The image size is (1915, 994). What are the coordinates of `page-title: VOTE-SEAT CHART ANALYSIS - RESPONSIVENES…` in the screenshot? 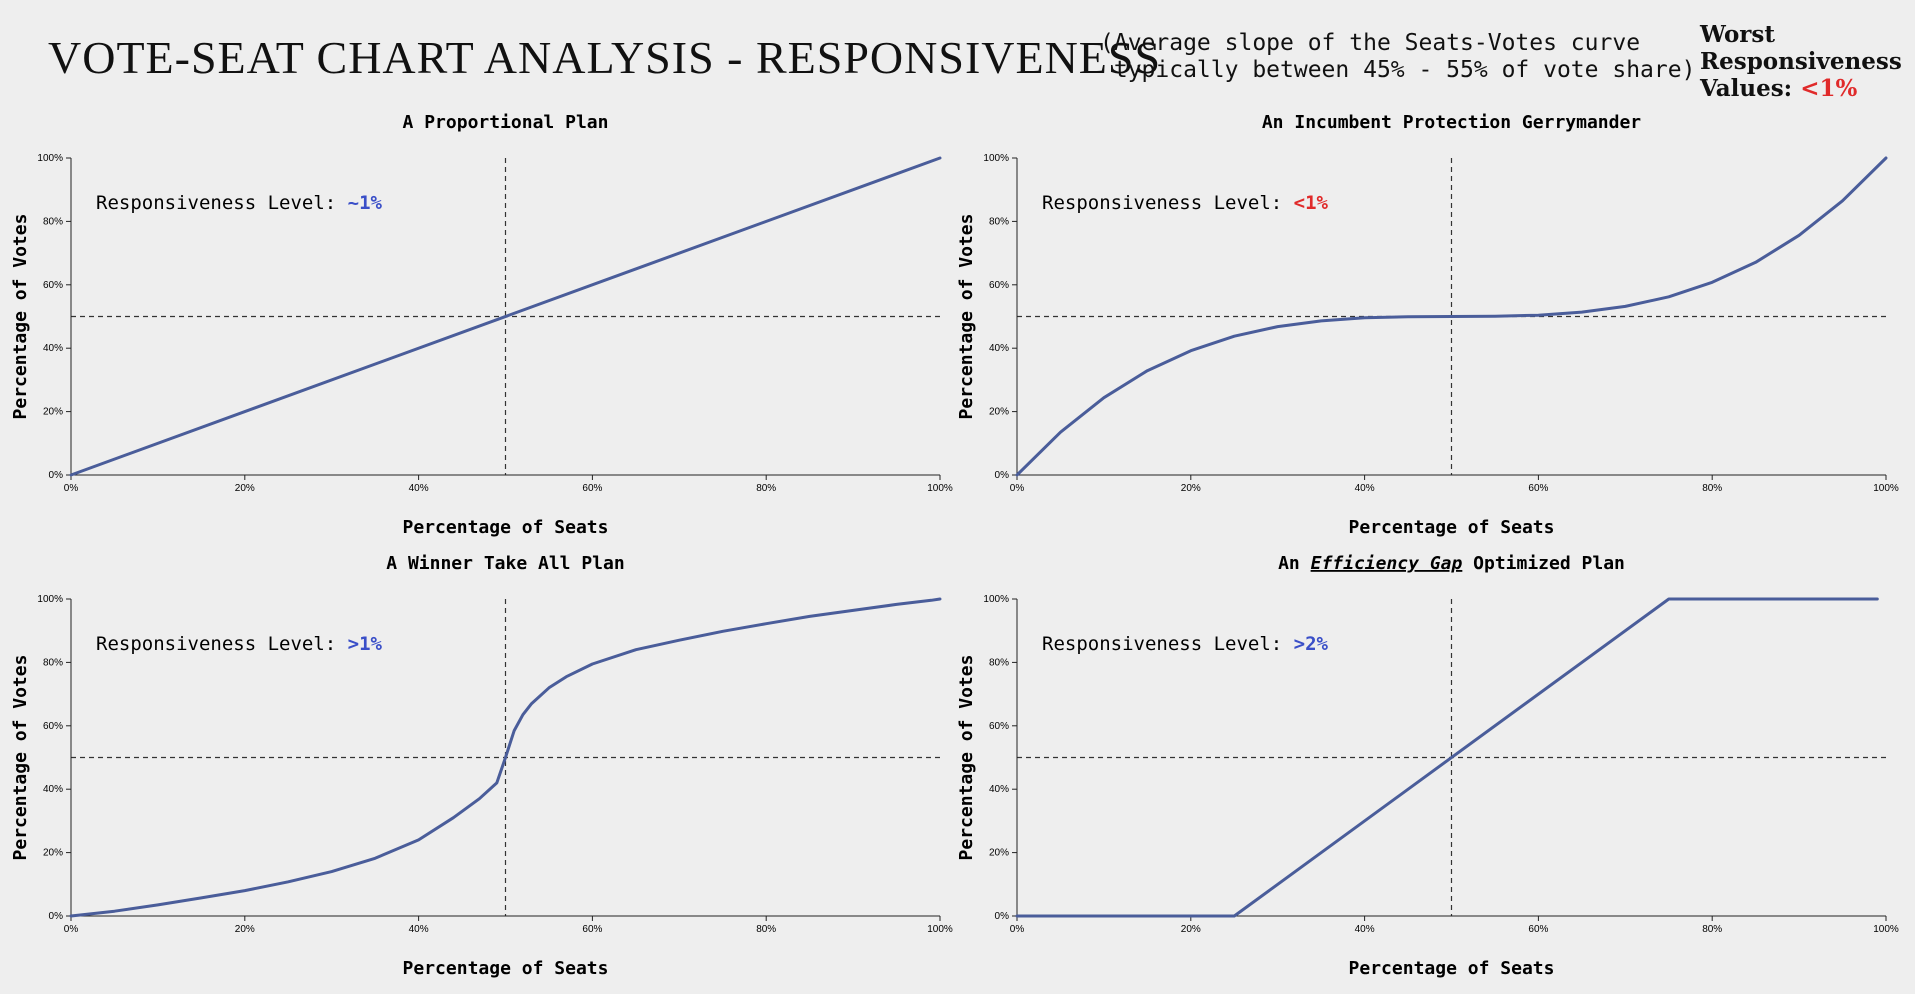 It's located at (605, 57).